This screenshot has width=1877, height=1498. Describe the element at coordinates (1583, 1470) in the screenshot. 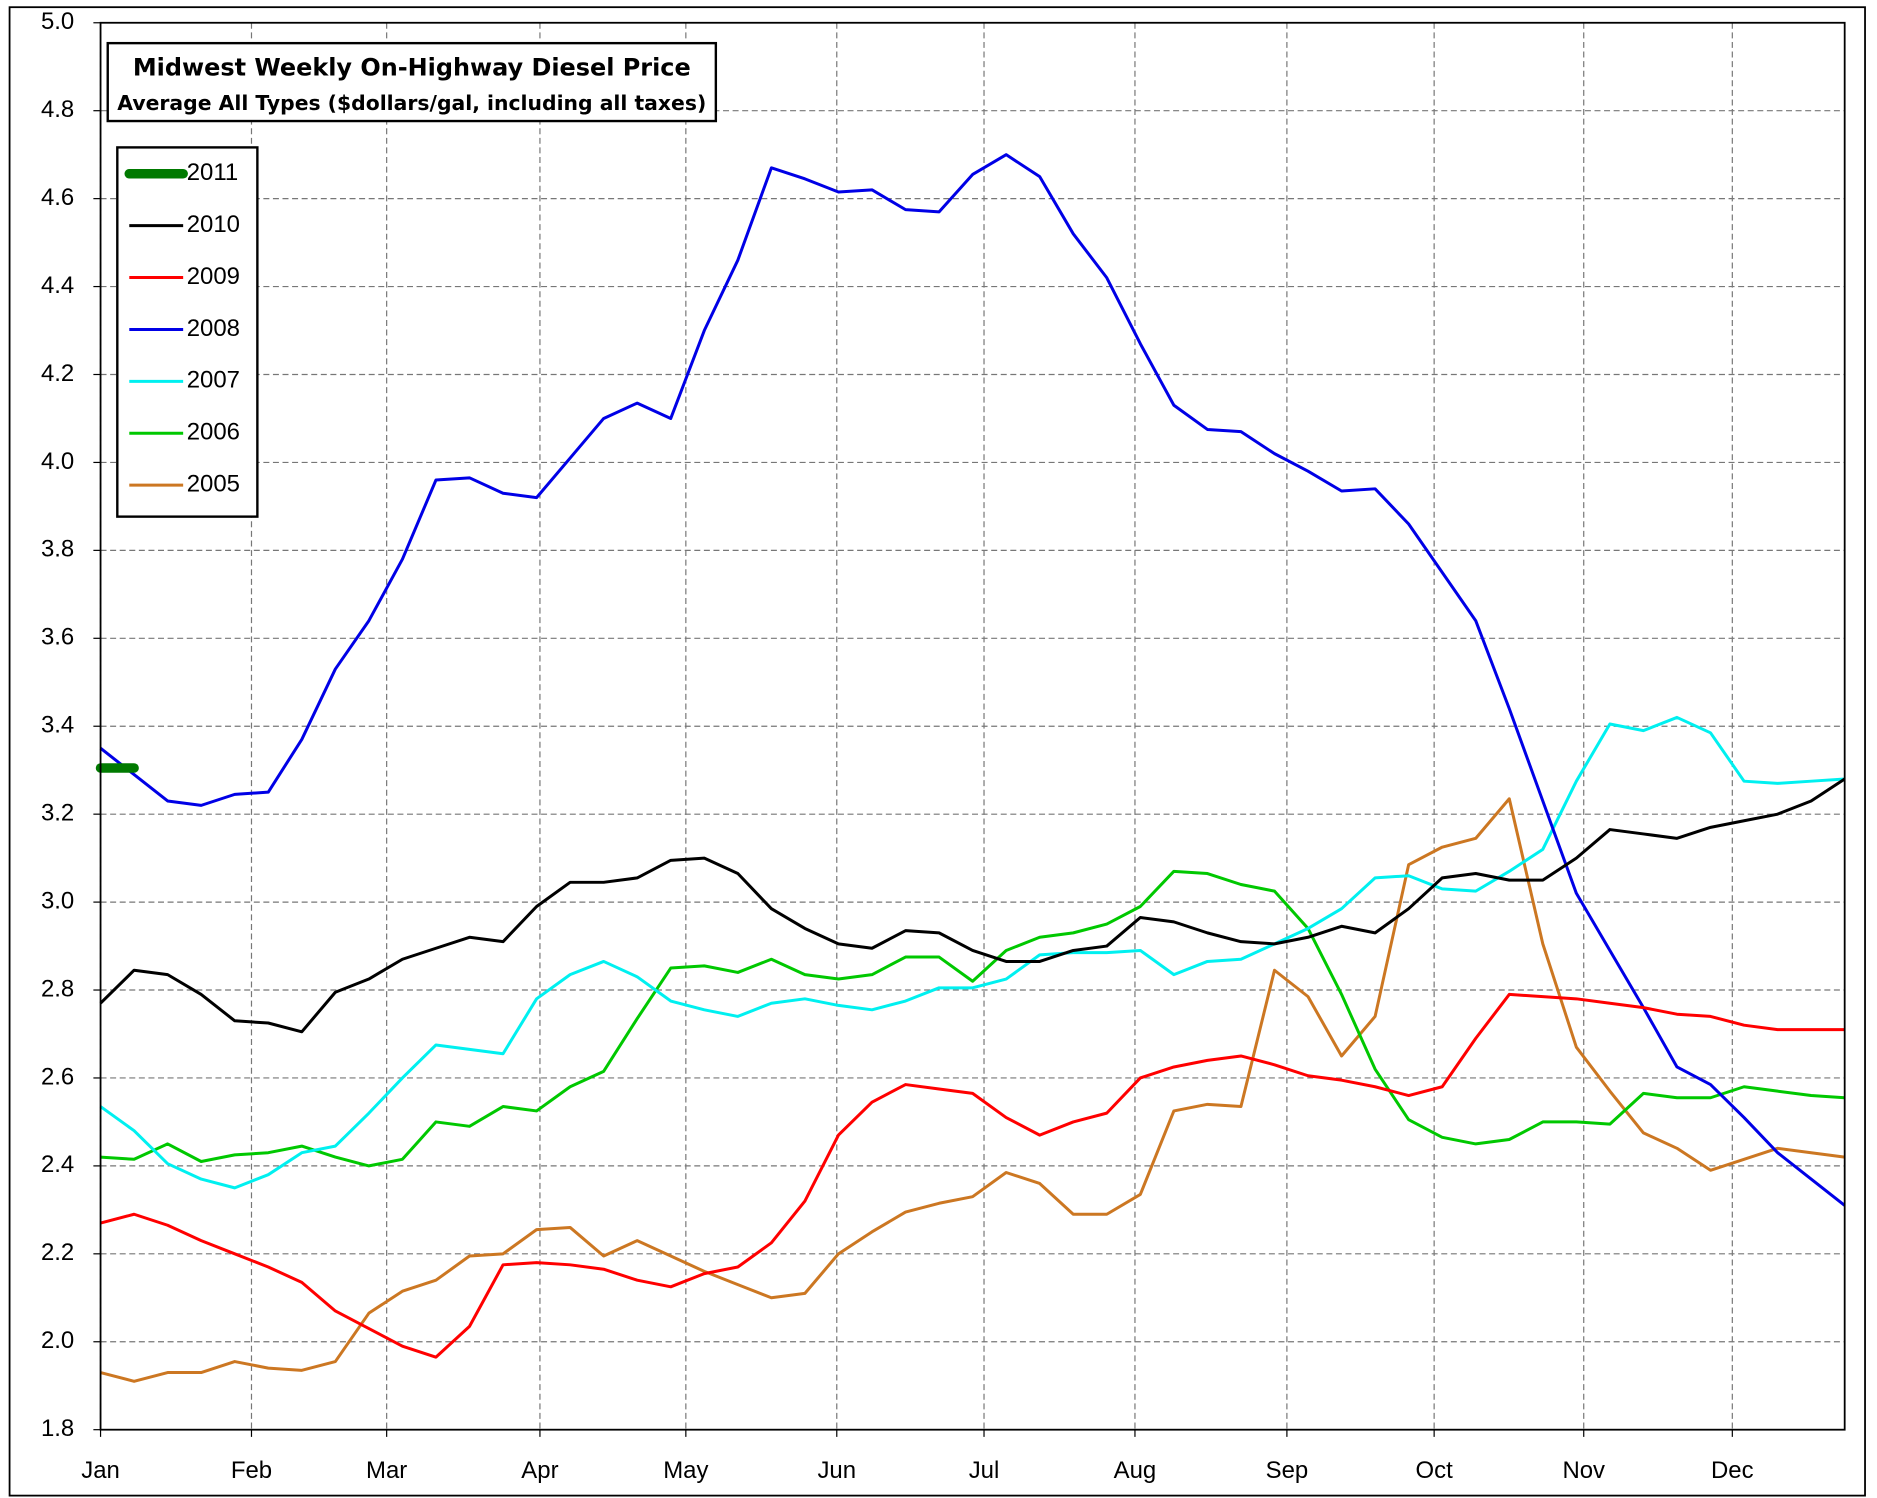

I see `x-tick-label: Nov` at that location.